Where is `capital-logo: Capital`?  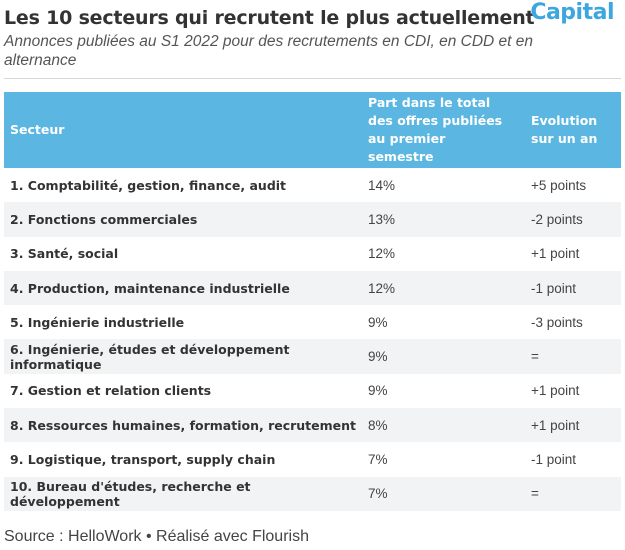 capital-logo: Capital is located at coordinates (572, 12).